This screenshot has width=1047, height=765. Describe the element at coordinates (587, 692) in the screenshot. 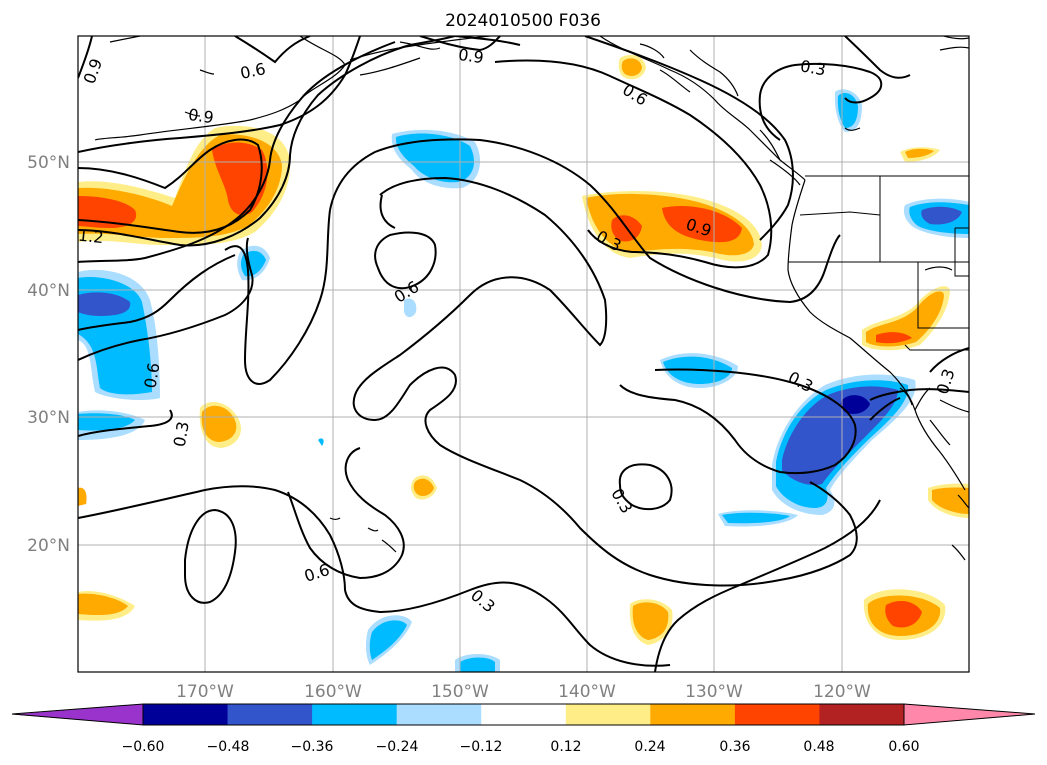

I see `lon-label: 140°W` at that location.